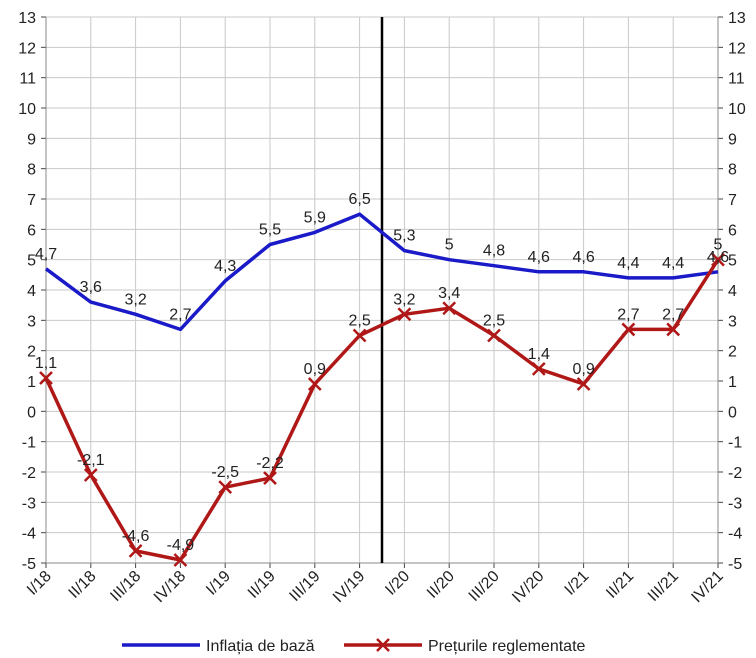  What do you see at coordinates (170, 587) in the screenshot?
I see `x-tick-label: IV/18` at bounding box center [170, 587].